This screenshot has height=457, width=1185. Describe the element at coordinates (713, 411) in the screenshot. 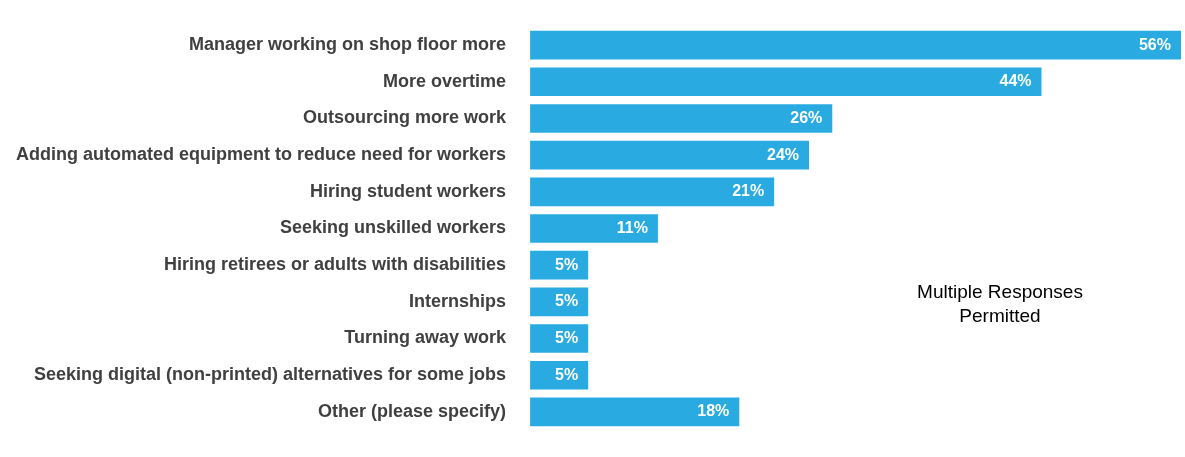

I see `data-label: 18%` at that location.